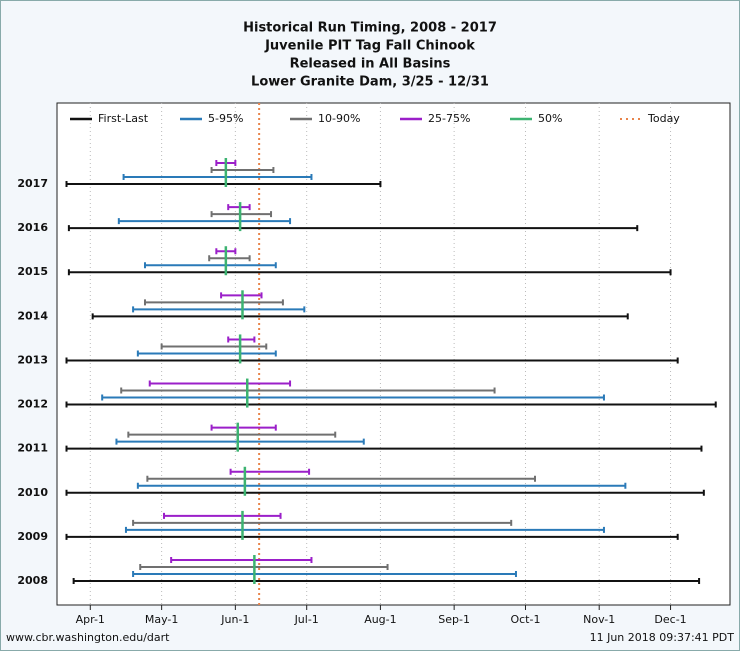 Image resolution: width=740 pixels, height=651 pixels. I want to click on chart-title: Historical Run Timing, 2008 - 2017, so click(370, 28).